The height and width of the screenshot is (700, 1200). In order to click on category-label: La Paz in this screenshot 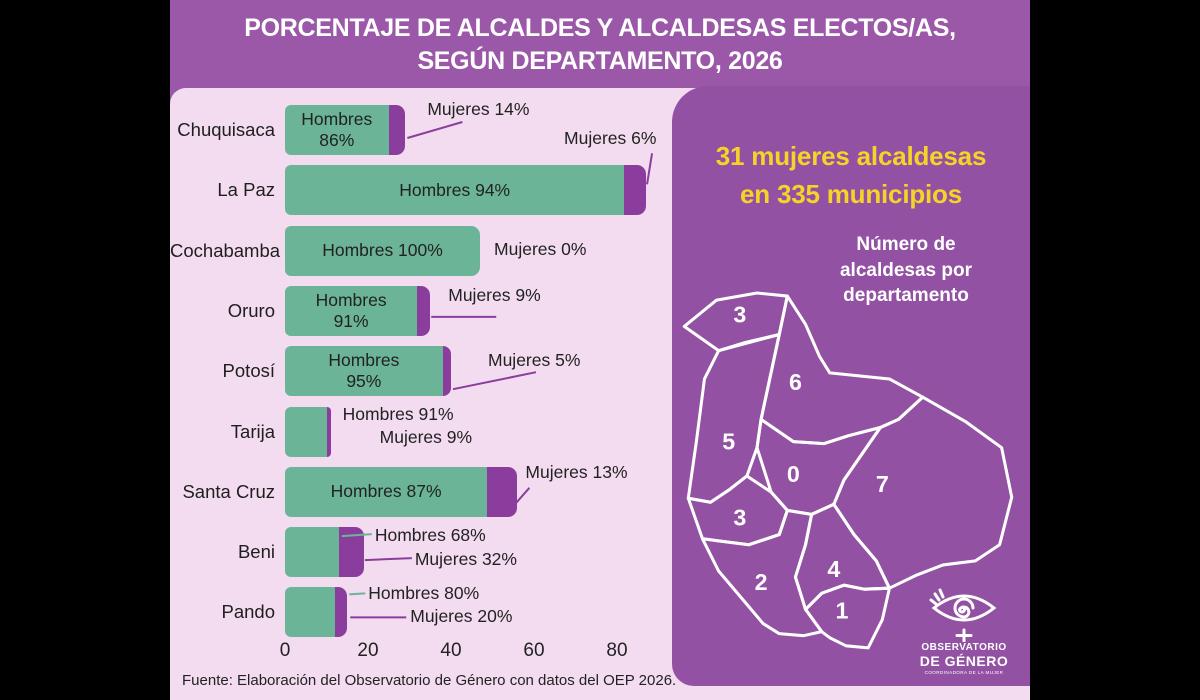, I will do `click(246, 190)`.